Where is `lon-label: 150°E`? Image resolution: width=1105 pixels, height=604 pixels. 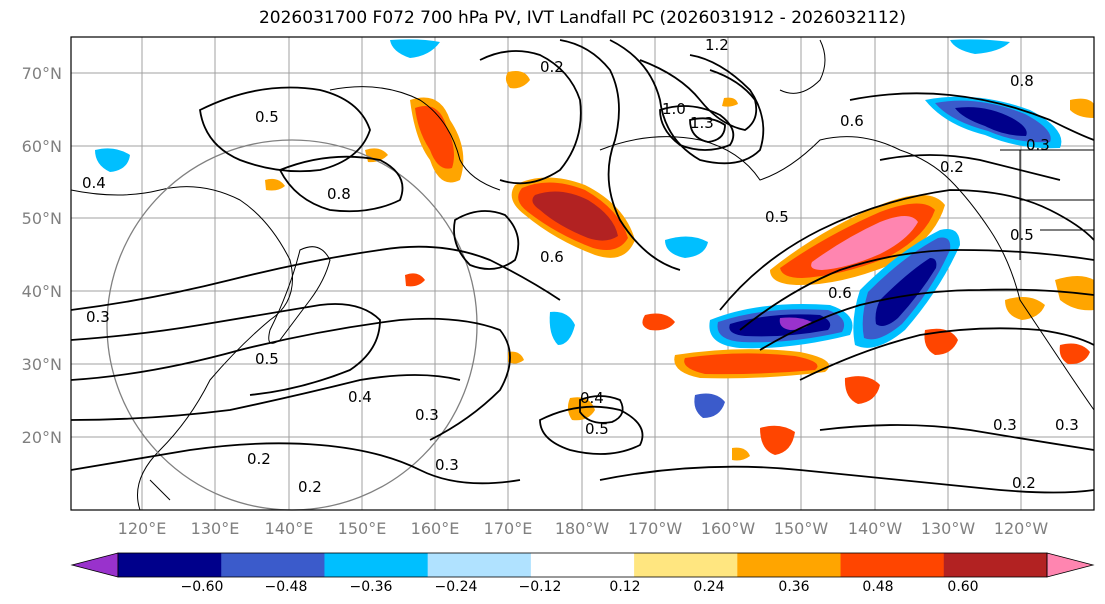
lon-label: 150°E is located at coordinates (362, 528).